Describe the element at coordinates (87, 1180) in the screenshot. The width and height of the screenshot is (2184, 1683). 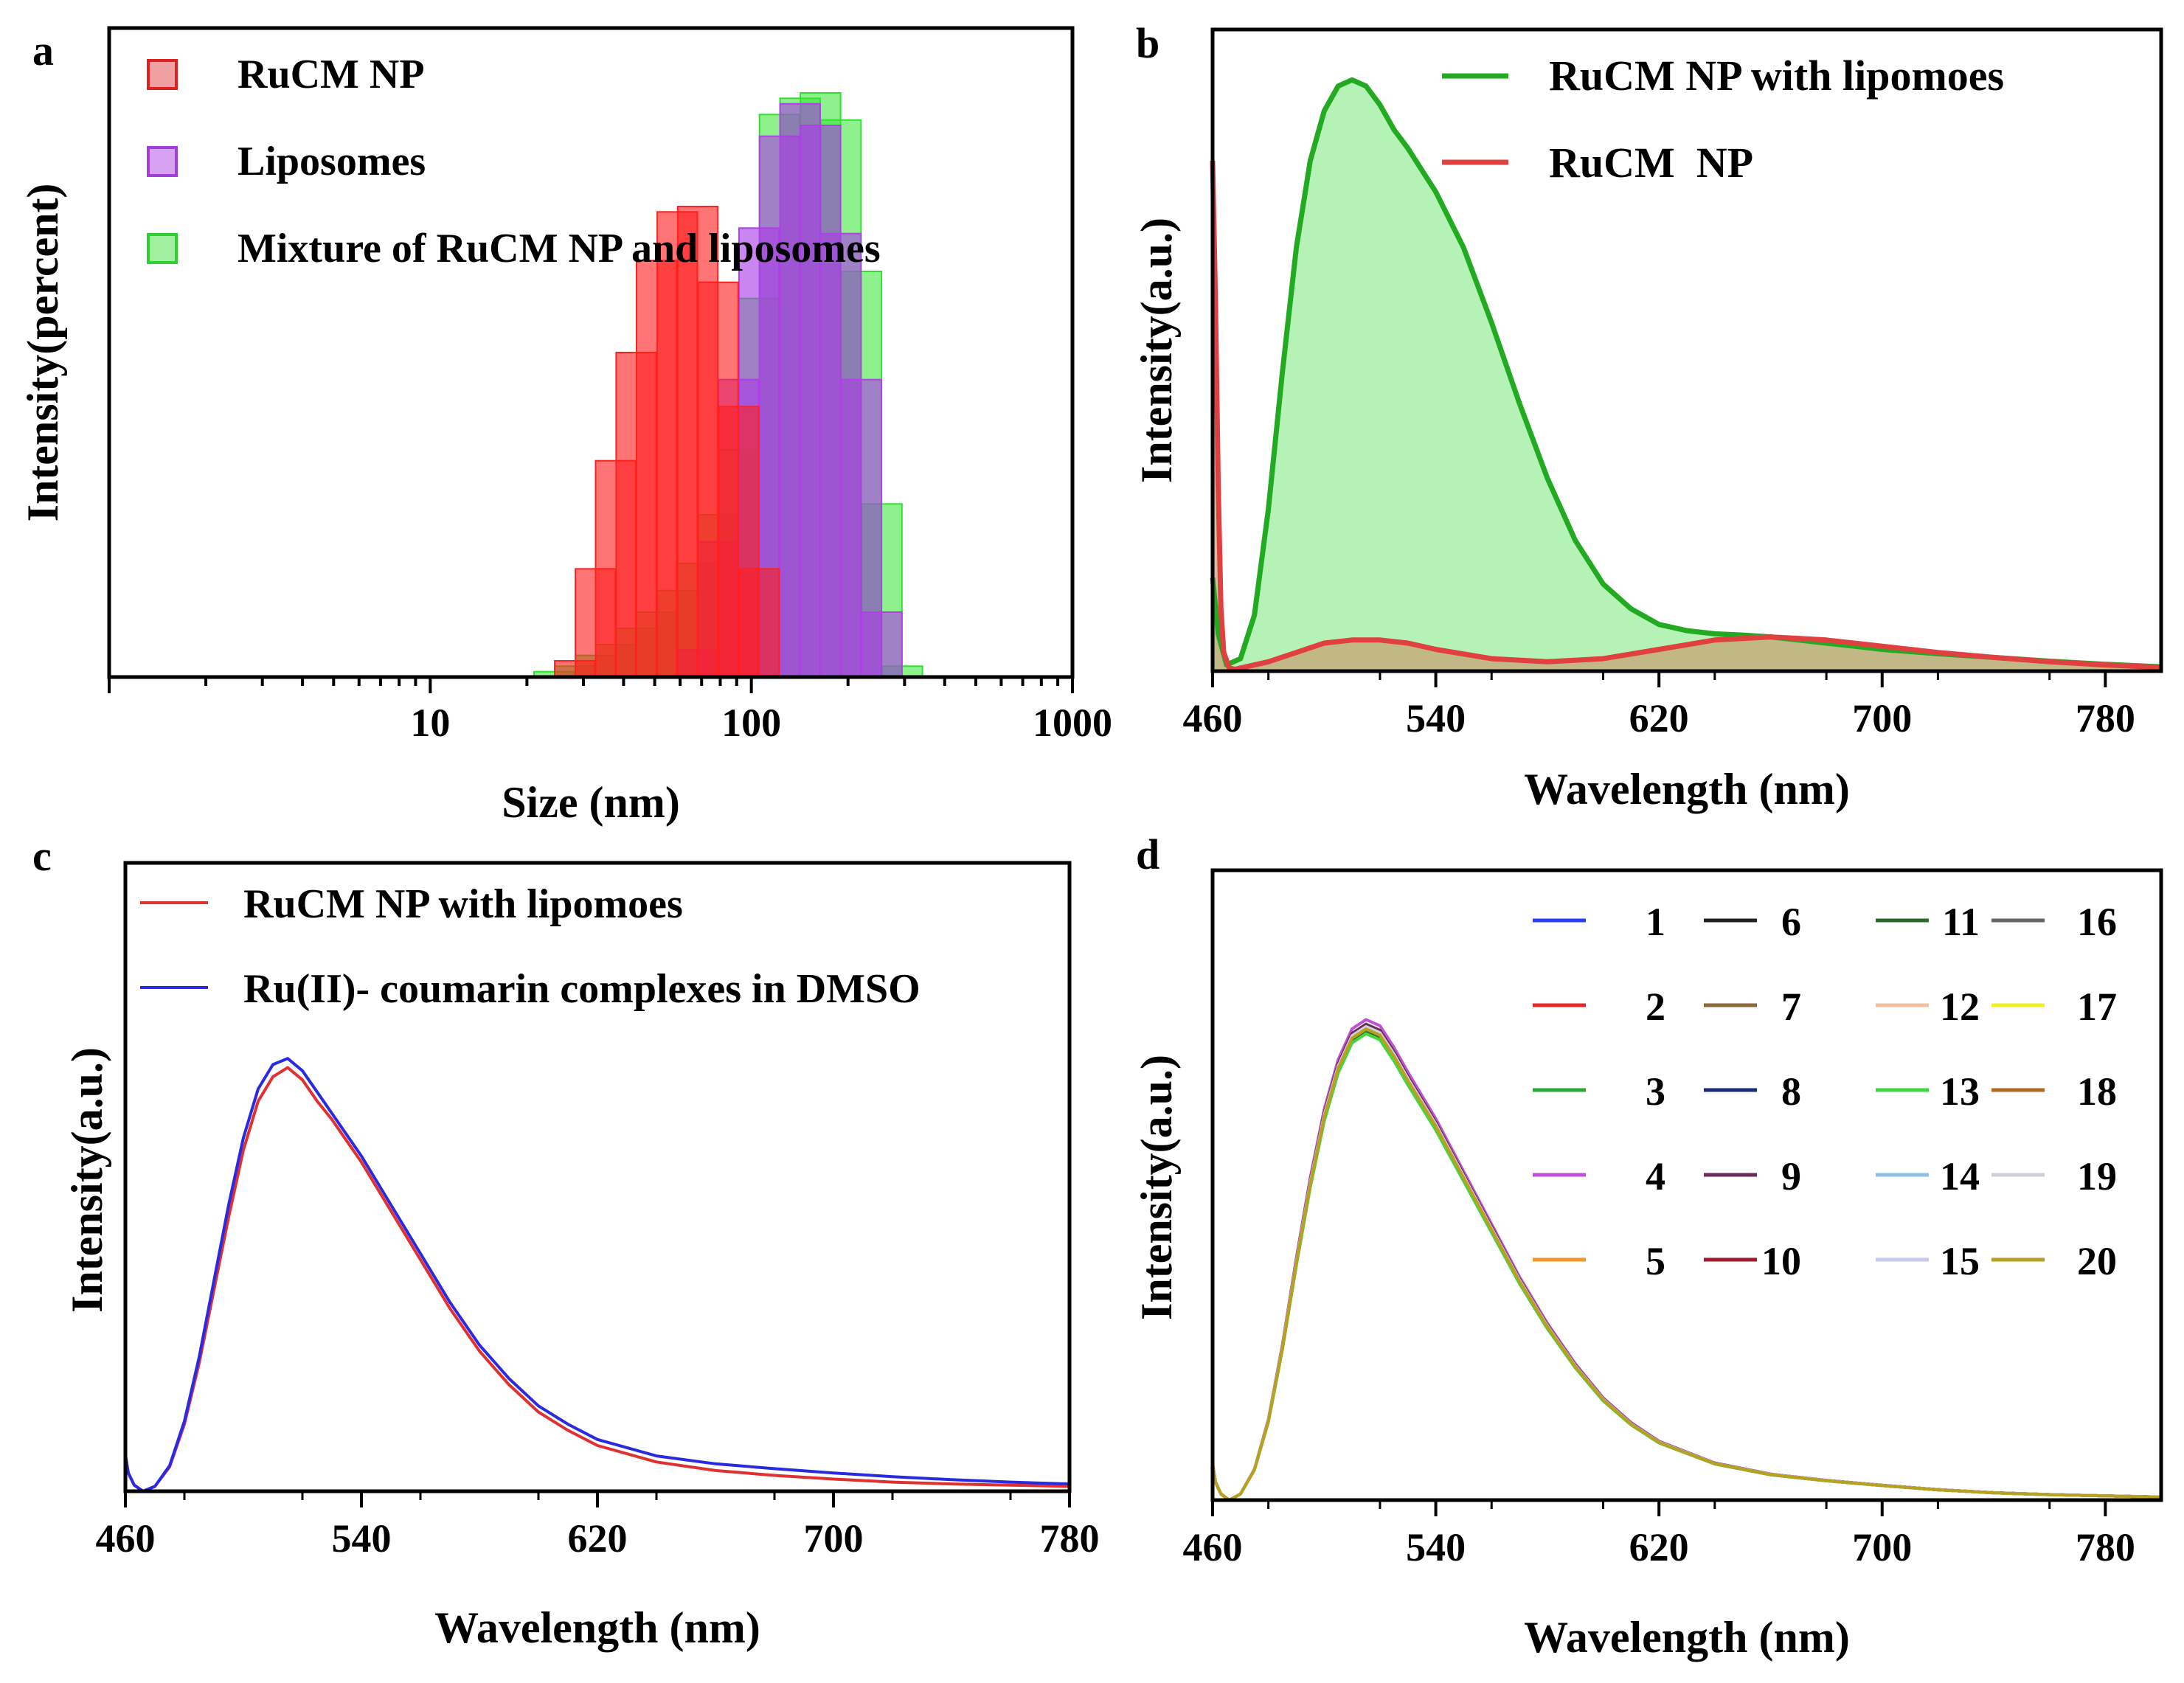
I see `y-axis-label-c: Intensity(a.u.)` at that location.